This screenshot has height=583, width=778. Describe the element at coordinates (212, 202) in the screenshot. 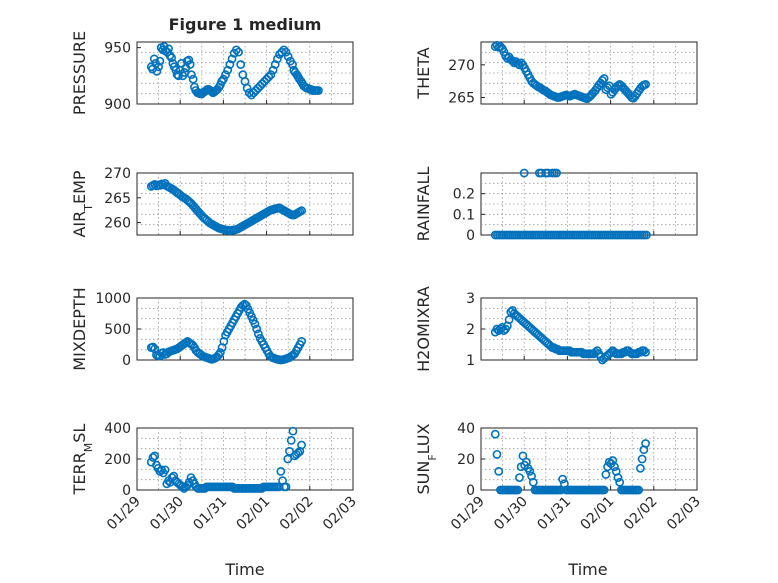

I see `subplot-3: 260 265 270 AIRTEMP` at that location.